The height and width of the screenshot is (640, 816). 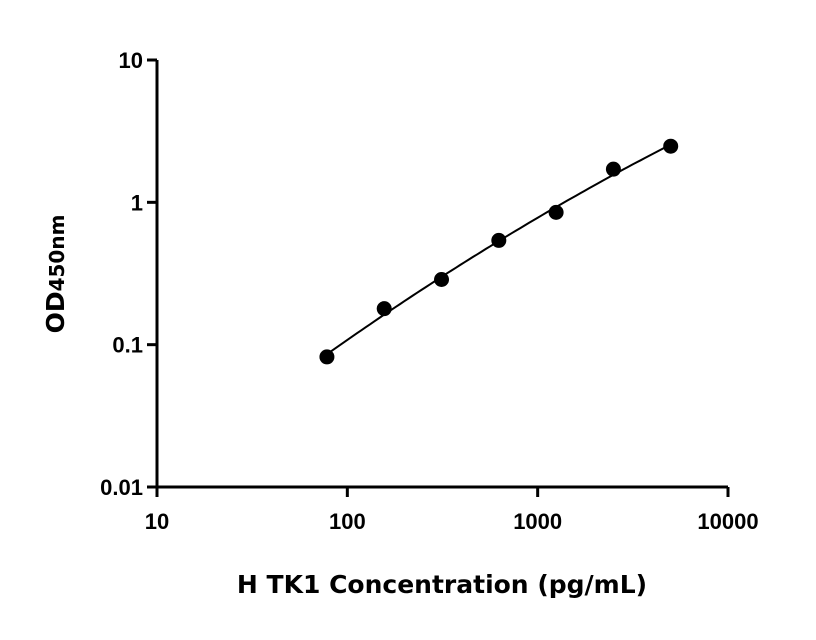 I want to click on y-axis-title: OD450nm, so click(x=55, y=274).